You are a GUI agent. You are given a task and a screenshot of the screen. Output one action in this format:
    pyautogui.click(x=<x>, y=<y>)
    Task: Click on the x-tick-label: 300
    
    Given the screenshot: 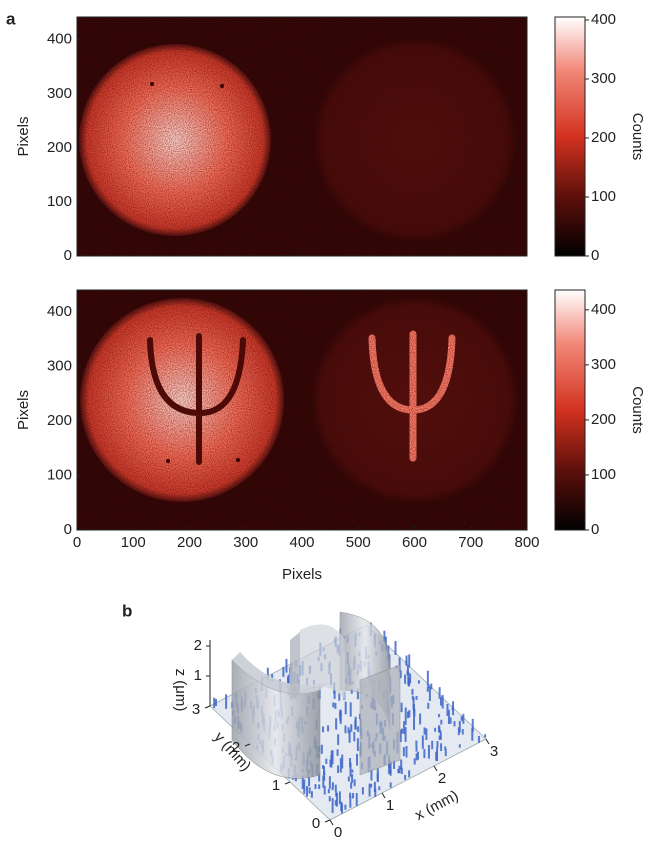 What is the action you would take?
    pyautogui.click(x=245, y=542)
    